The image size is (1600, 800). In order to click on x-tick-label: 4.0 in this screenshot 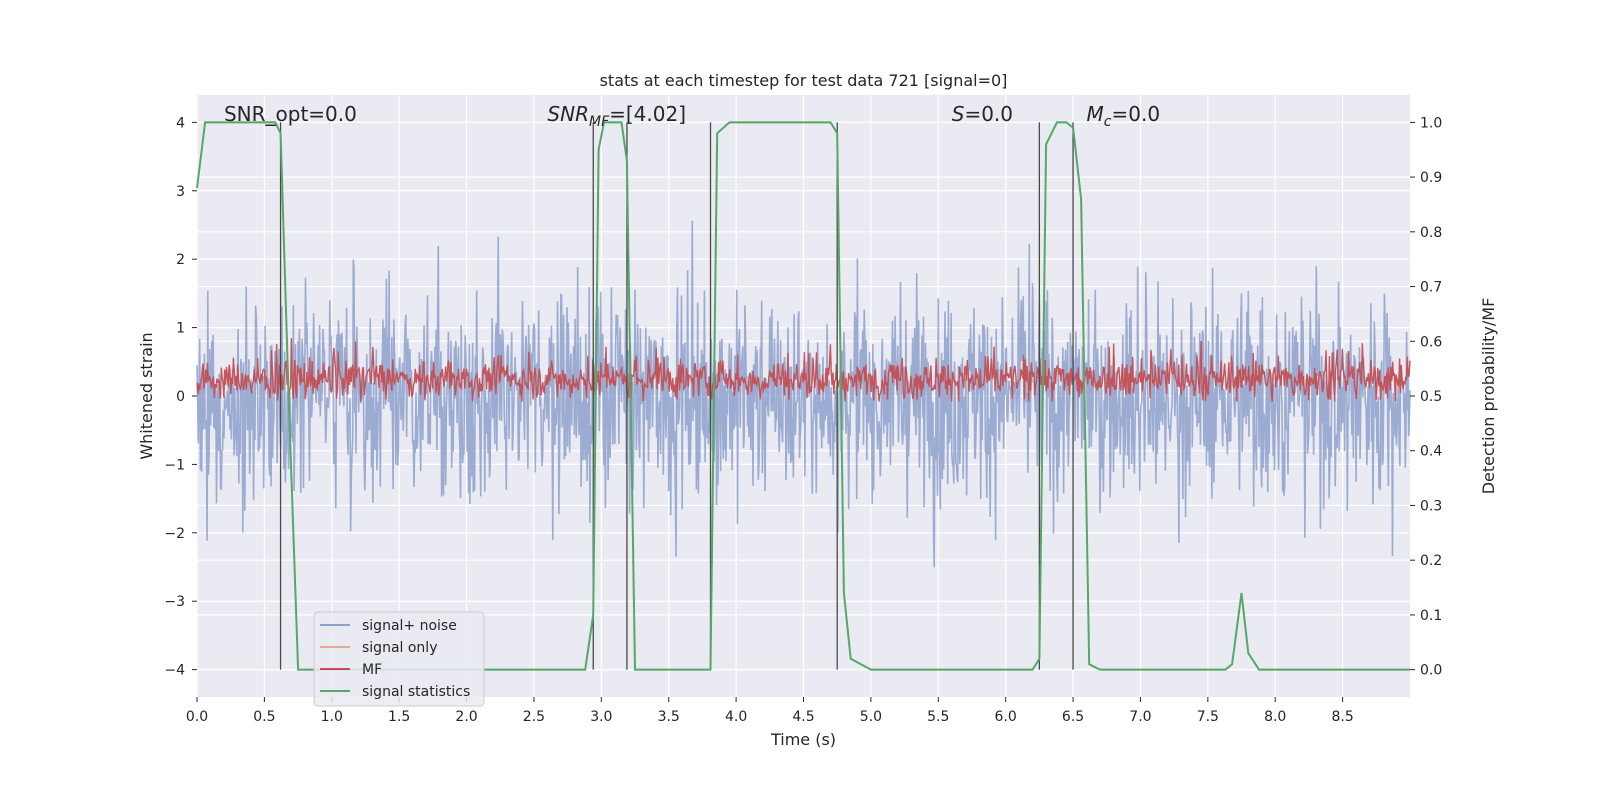, I will do `click(736, 717)`.